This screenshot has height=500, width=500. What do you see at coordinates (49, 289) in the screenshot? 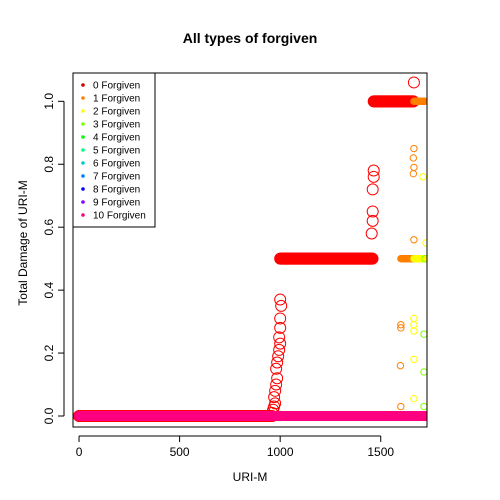
I see `y-tick-label: 0.4` at bounding box center [49, 289].